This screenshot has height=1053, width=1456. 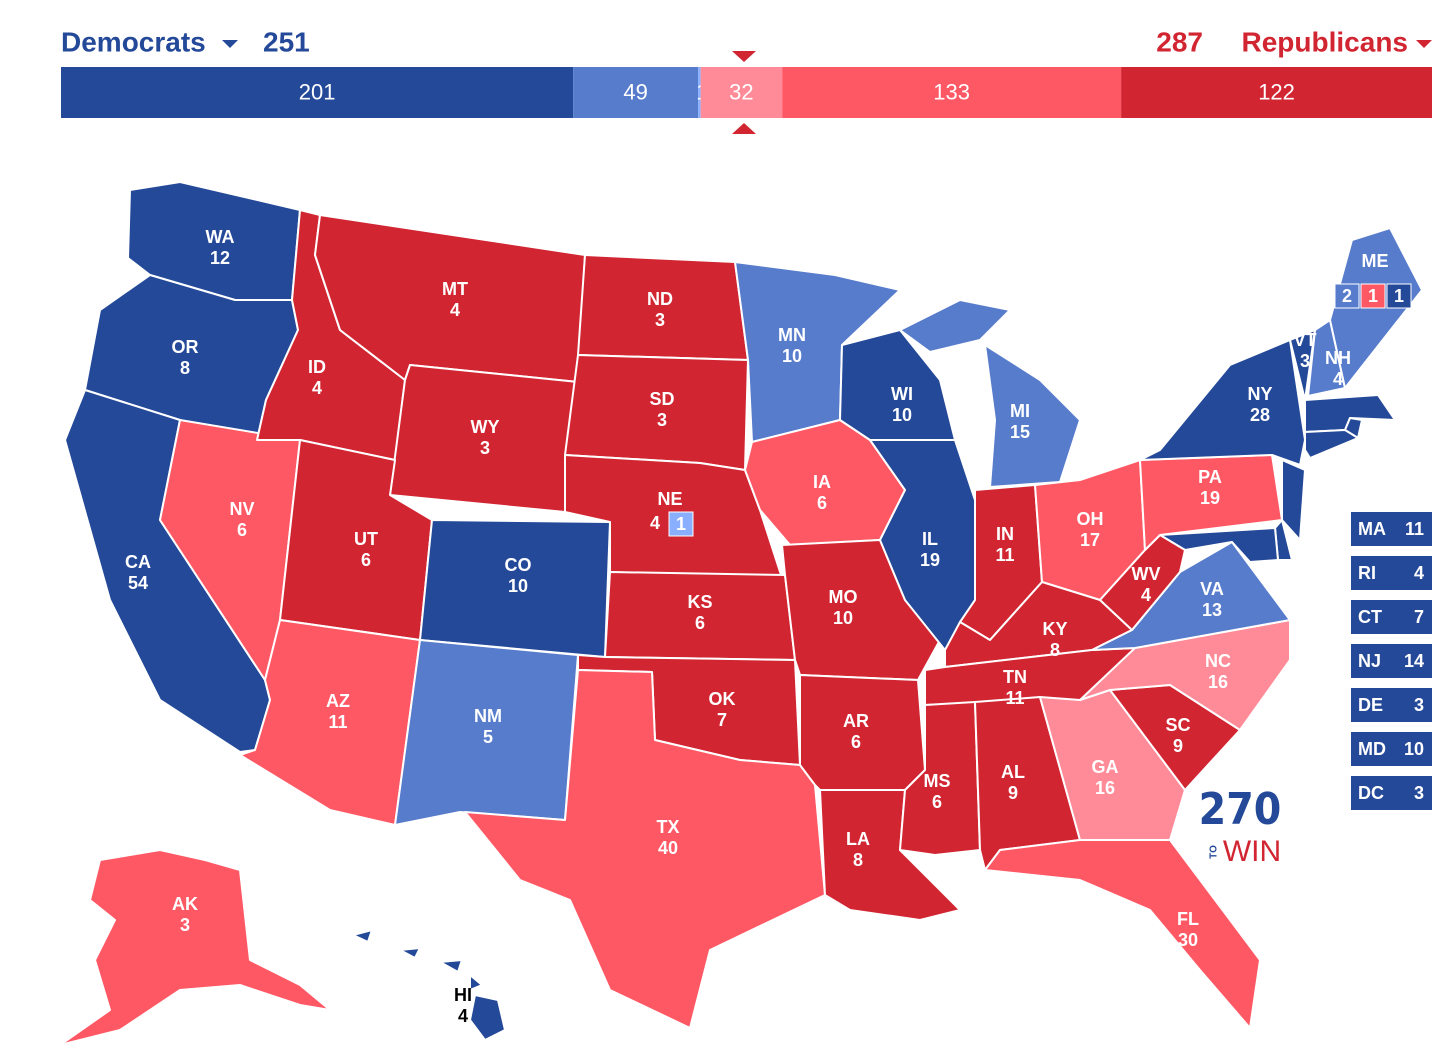 I want to click on bar-segment-label: 201, so click(x=317, y=91).